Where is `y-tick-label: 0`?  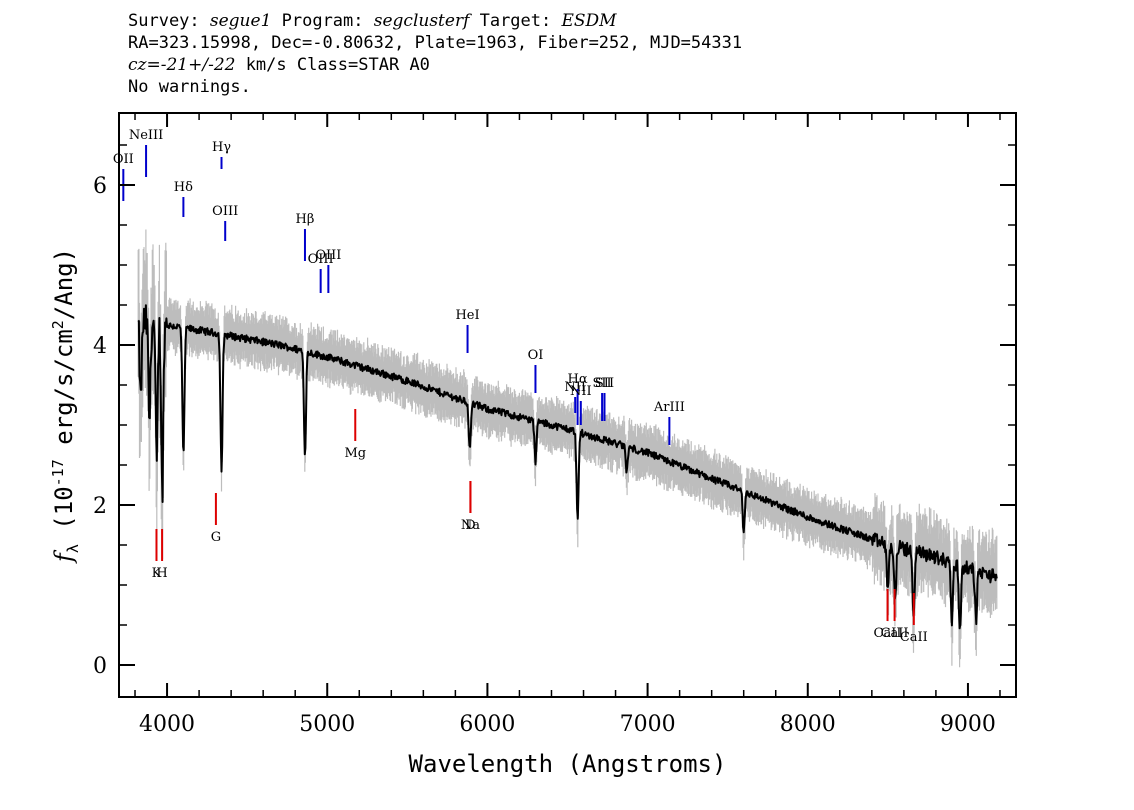 y-tick-label: 0 is located at coordinates (100, 666).